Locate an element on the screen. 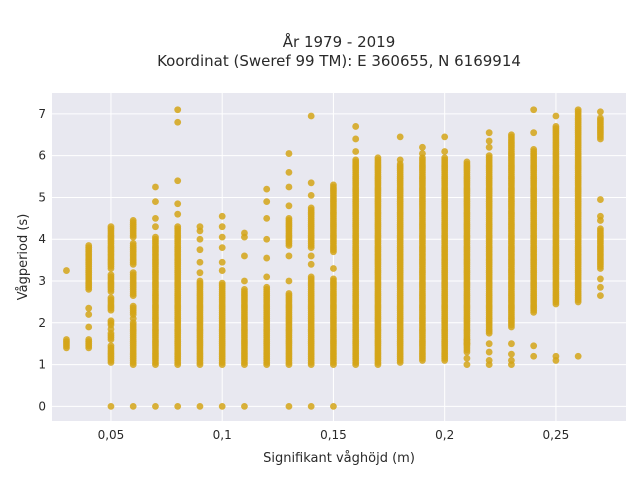  x-tick-label: 0,15 is located at coordinates (333, 435).